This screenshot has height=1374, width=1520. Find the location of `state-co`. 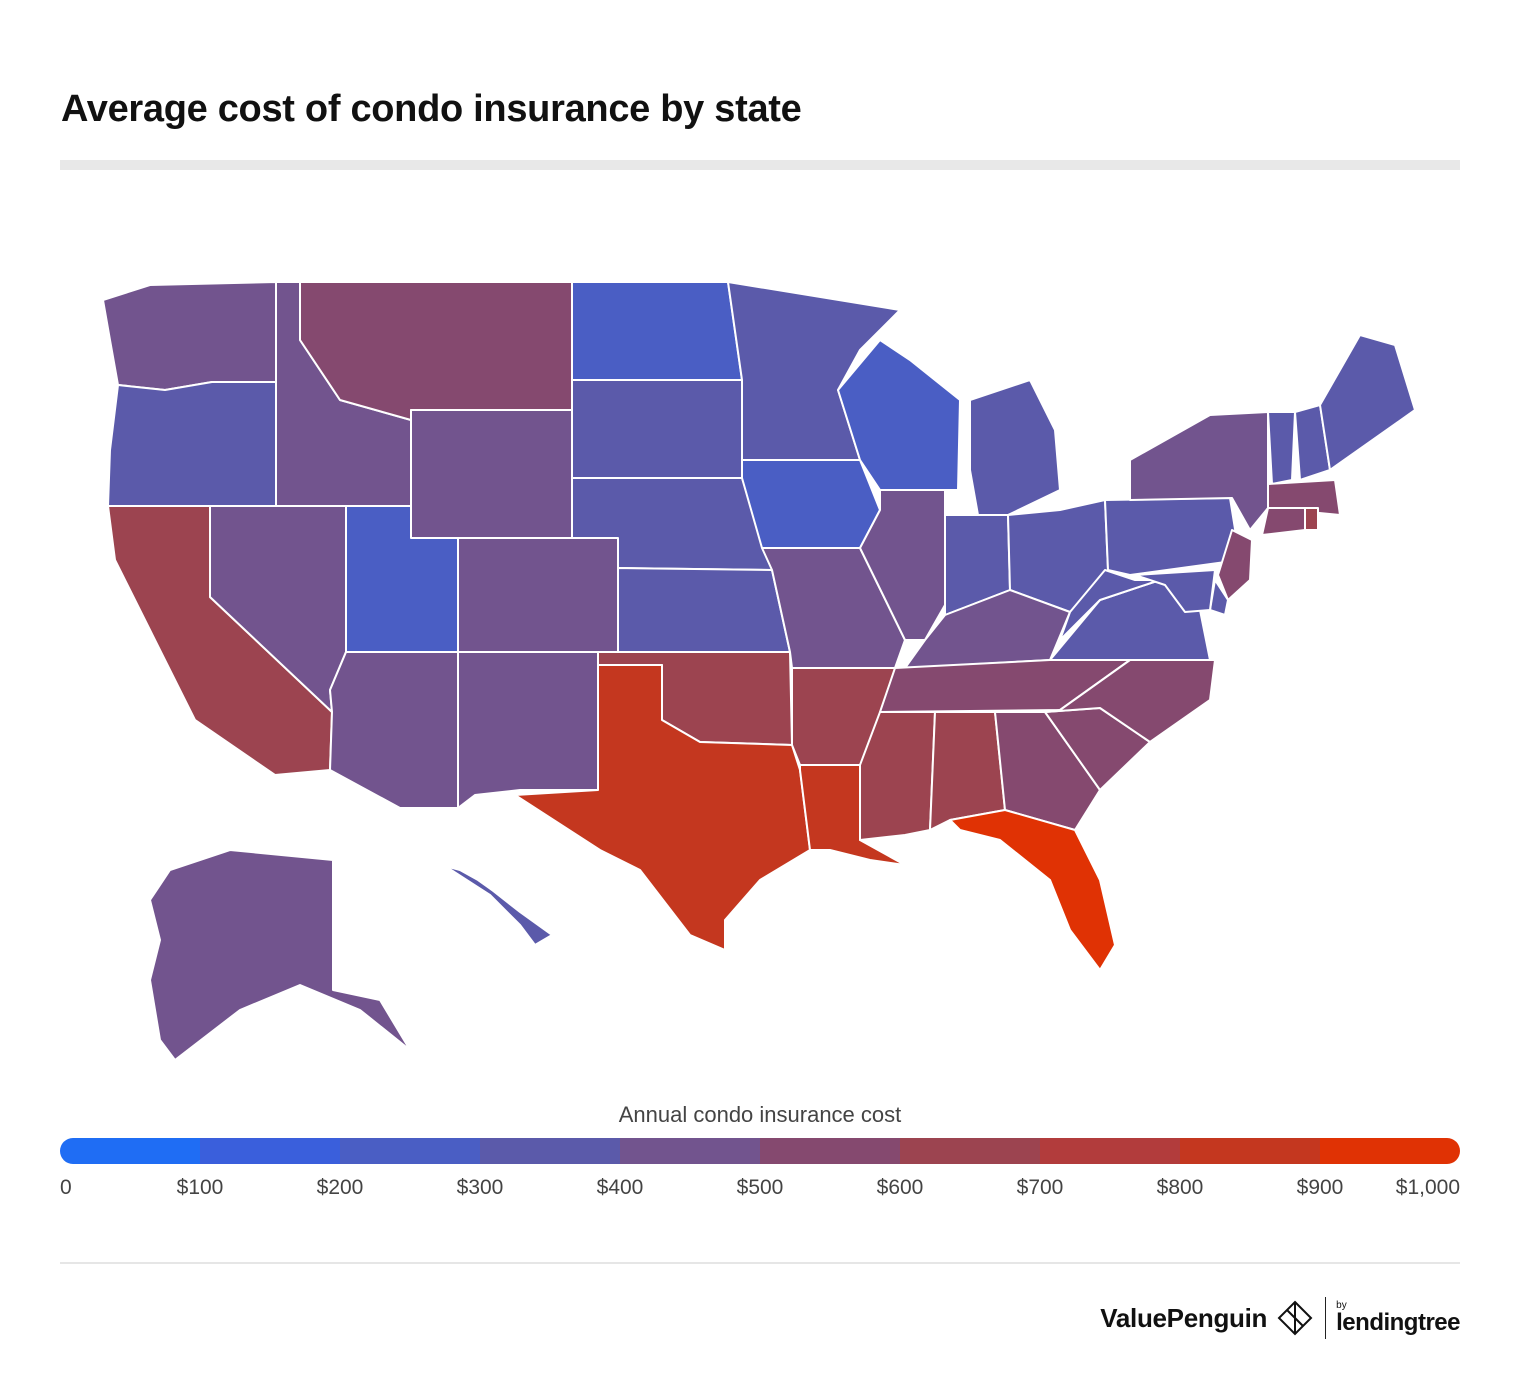

state-co is located at coordinates (538, 595).